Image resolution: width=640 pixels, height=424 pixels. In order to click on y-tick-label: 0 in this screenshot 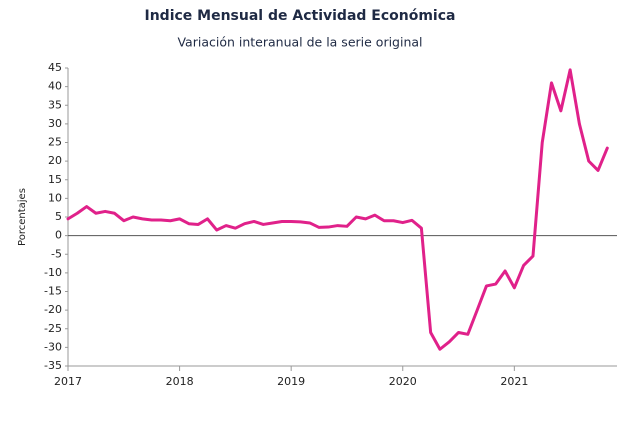, I will do `click(58, 235)`.